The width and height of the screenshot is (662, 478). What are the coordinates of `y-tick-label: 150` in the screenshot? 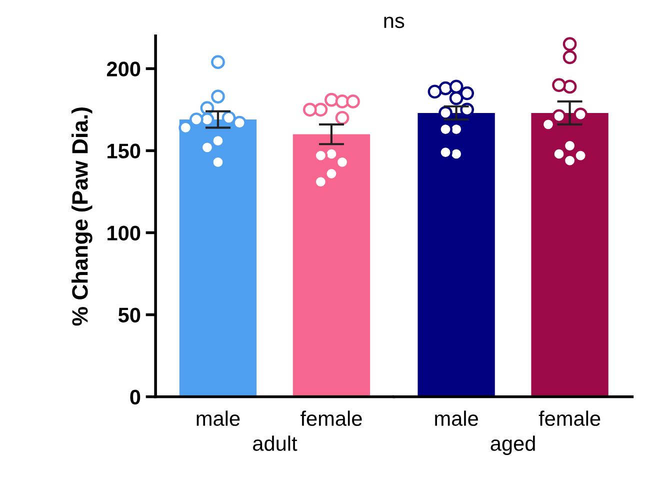 It's located at (124, 151).